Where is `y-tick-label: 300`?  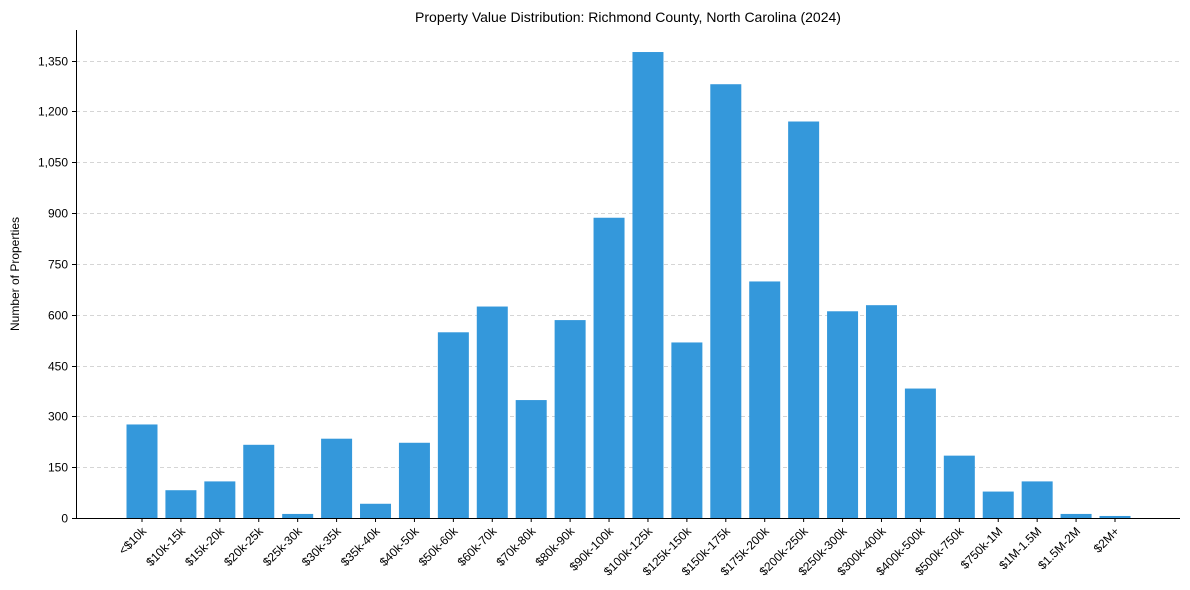
y-tick-label: 300 is located at coordinates (58, 417).